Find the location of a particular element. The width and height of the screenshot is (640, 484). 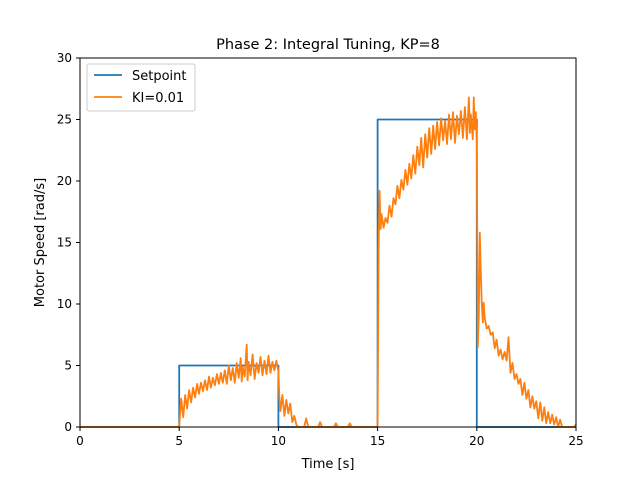

y-tick-label: 15 is located at coordinates (64, 243).